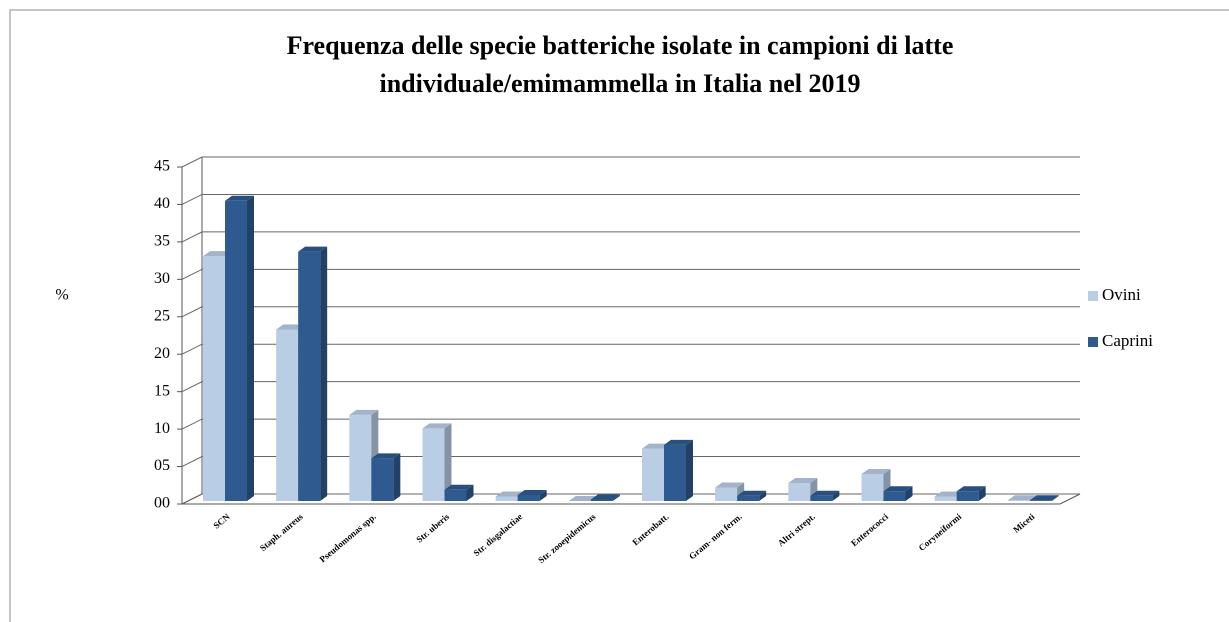 This screenshot has width=1229, height=622. Describe the element at coordinates (162, 278) in the screenshot. I see `y-tick-label: 30` at that location.